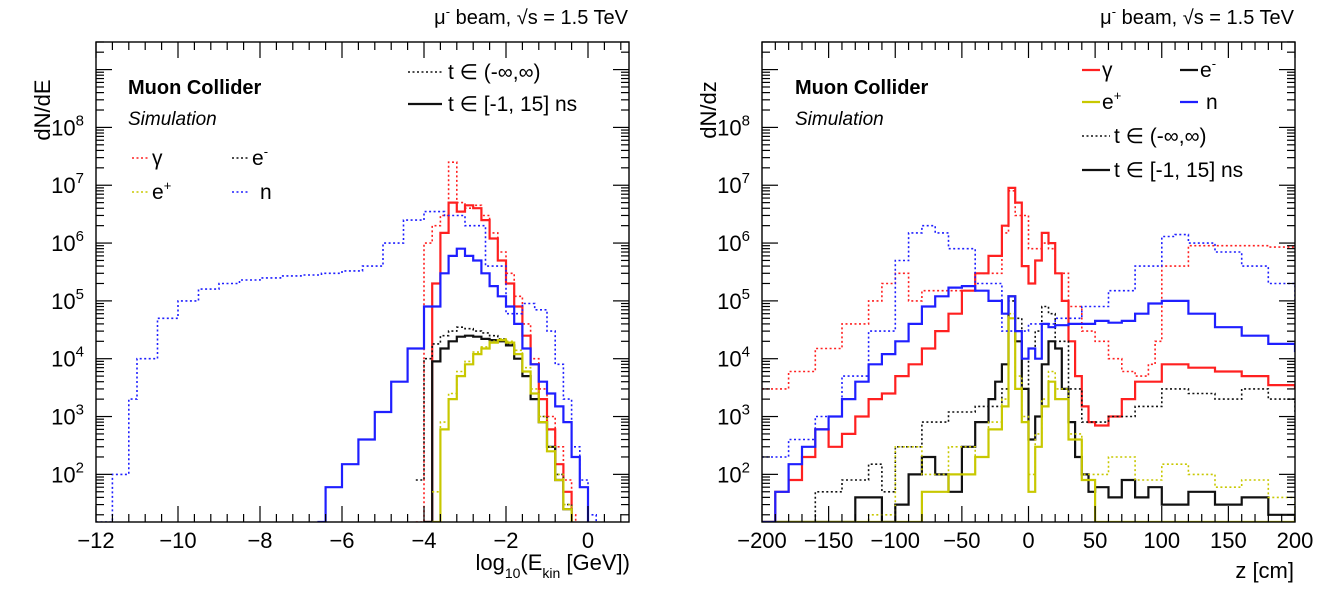  I want to click on right-y-tick-label: 10³, so click(733, 416).